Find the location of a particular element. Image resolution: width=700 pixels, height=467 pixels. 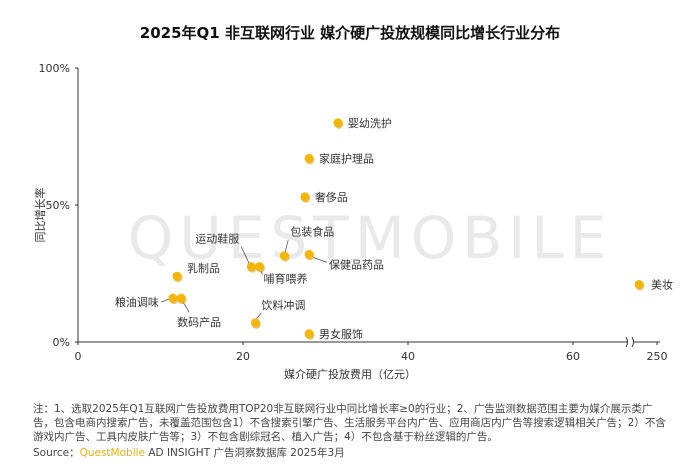

x-tick-label: 60 is located at coordinates (573, 356).